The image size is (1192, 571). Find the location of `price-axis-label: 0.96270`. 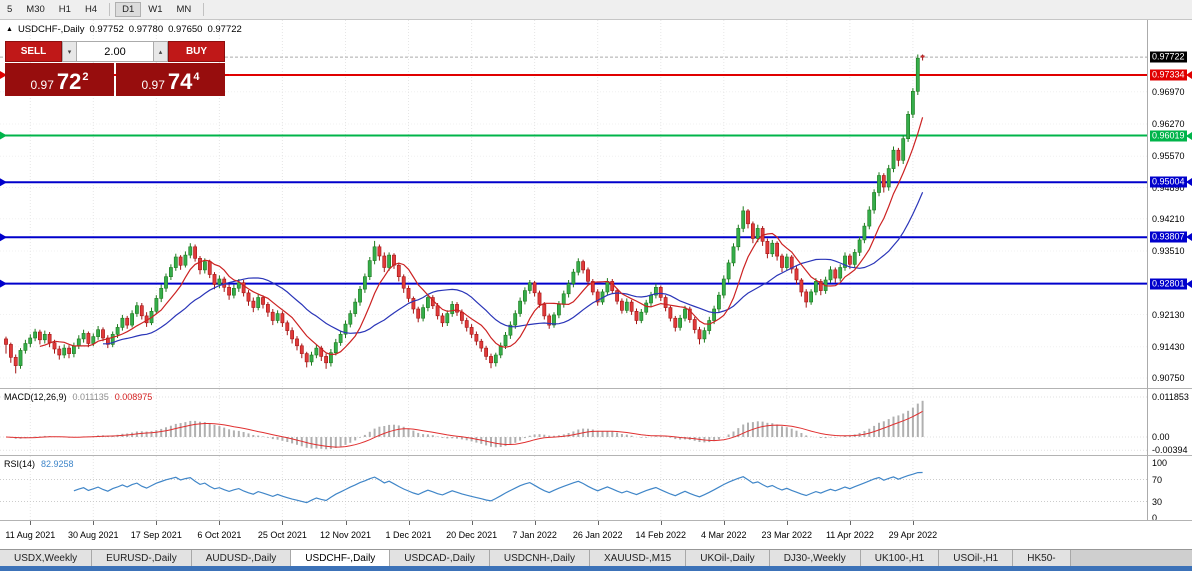

price-axis-label: 0.96270 is located at coordinates (1168, 124).